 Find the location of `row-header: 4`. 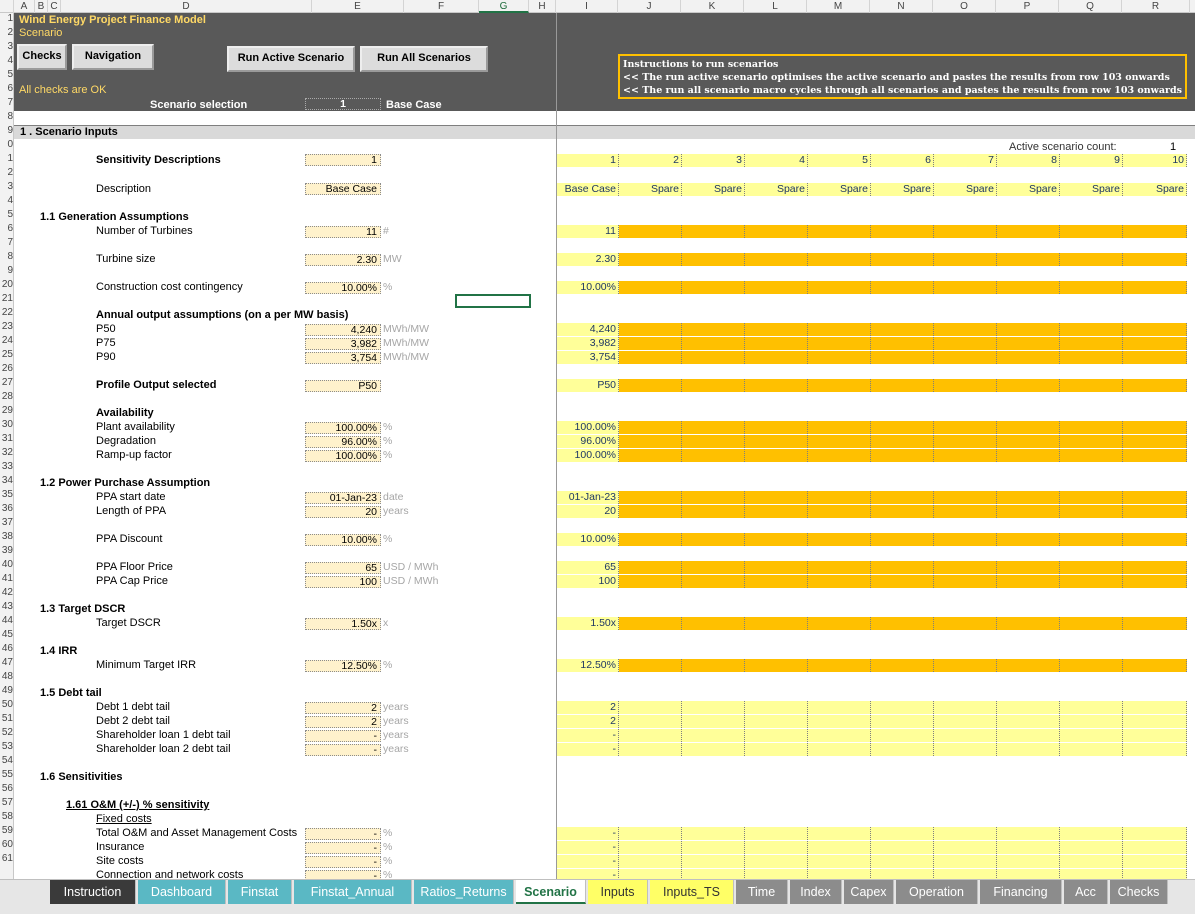

row-header: 4 is located at coordinates (10, 200).